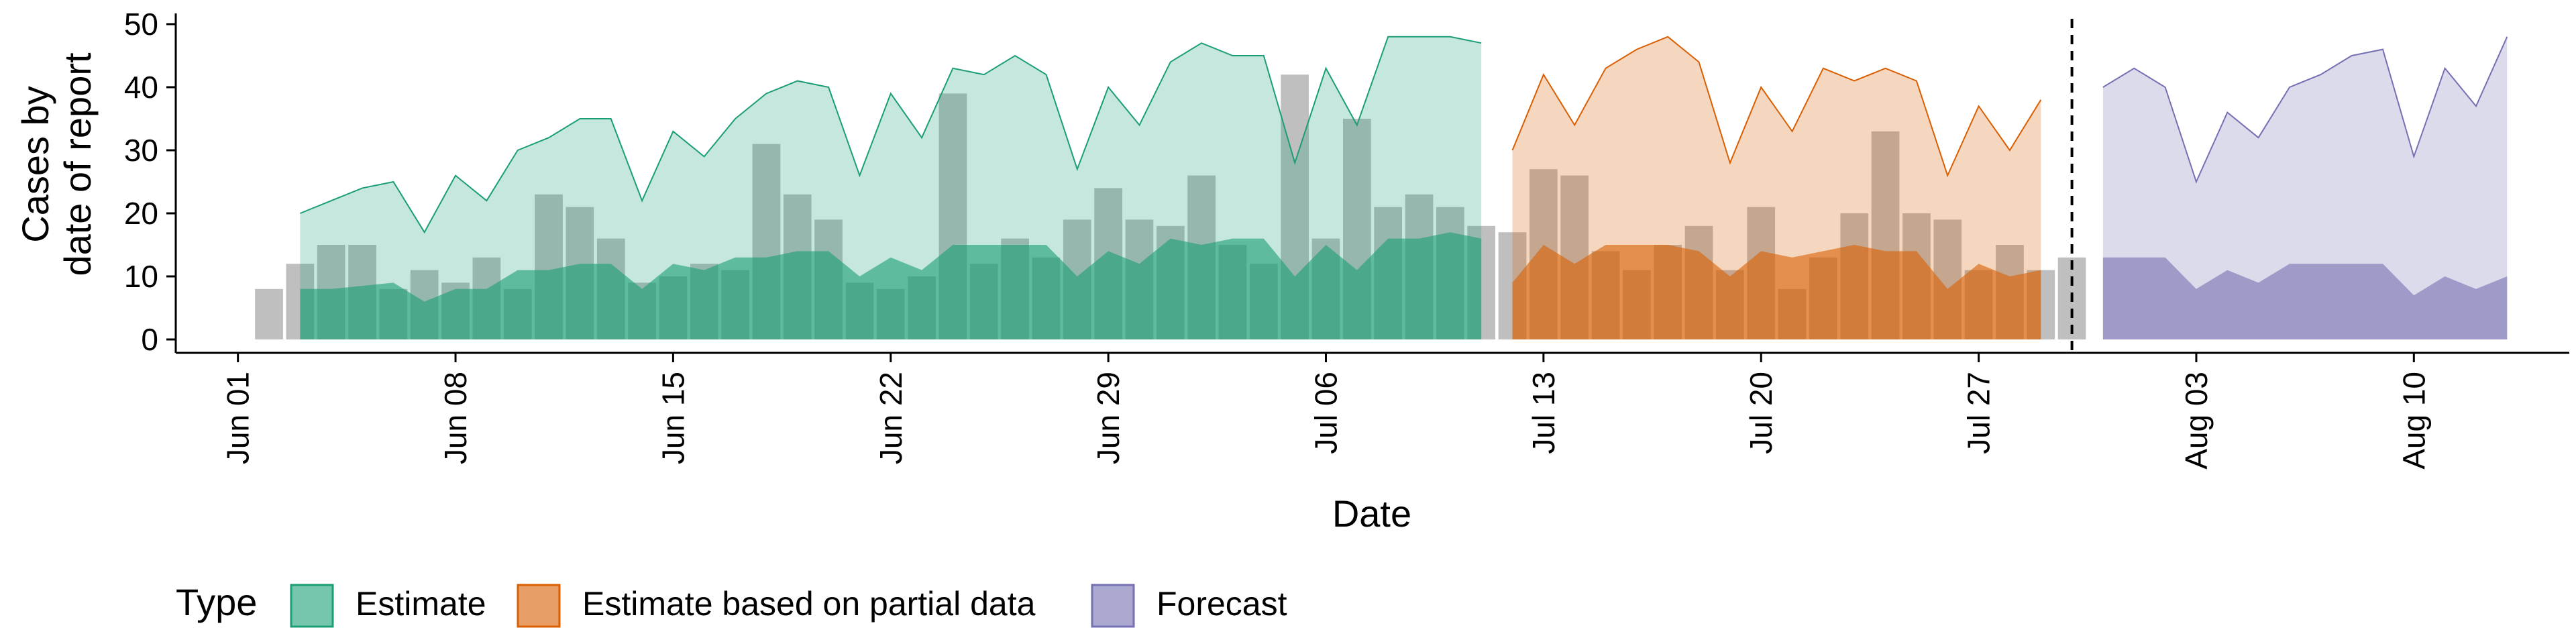 The width and height of the screenshot is (2576, 644). What do you see at coordinates (2413, 421) in the screenshot?
I see `x-tick-label: Aug 10` at bounding box center [2413, 421].